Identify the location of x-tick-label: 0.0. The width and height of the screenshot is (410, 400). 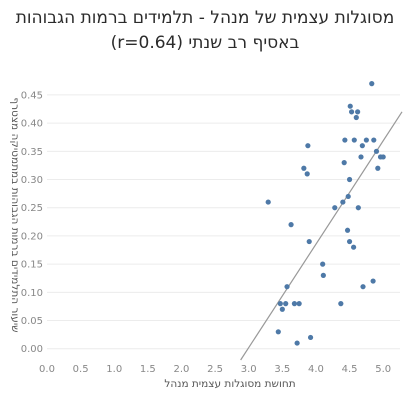
(47, 369).